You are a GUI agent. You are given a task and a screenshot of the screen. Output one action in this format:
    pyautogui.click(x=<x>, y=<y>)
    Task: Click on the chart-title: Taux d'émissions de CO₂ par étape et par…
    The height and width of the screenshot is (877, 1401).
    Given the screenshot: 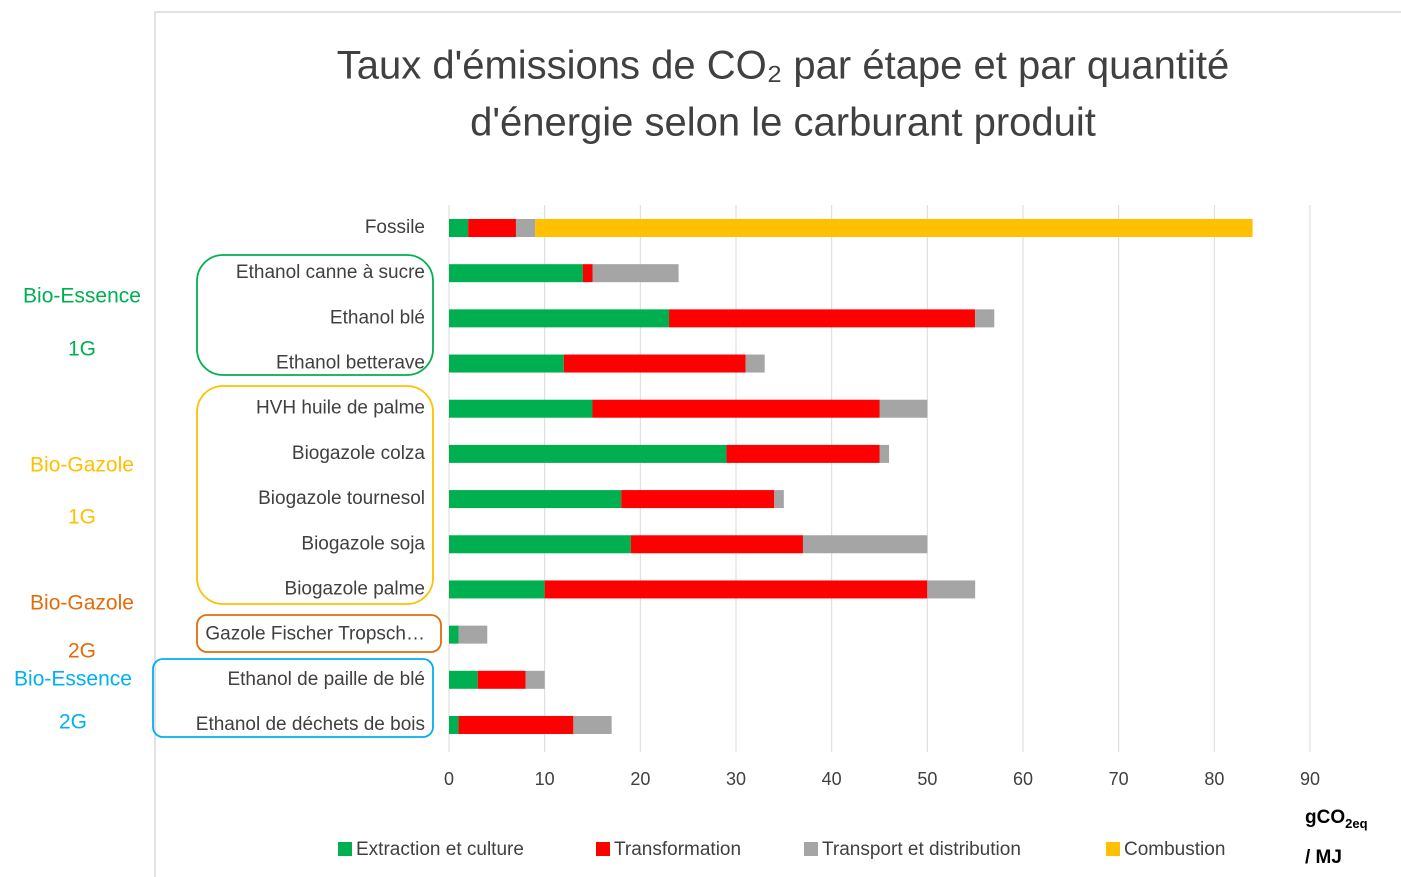 What is the action you would take?
    pyautogui.click(x=783, y=66)
    